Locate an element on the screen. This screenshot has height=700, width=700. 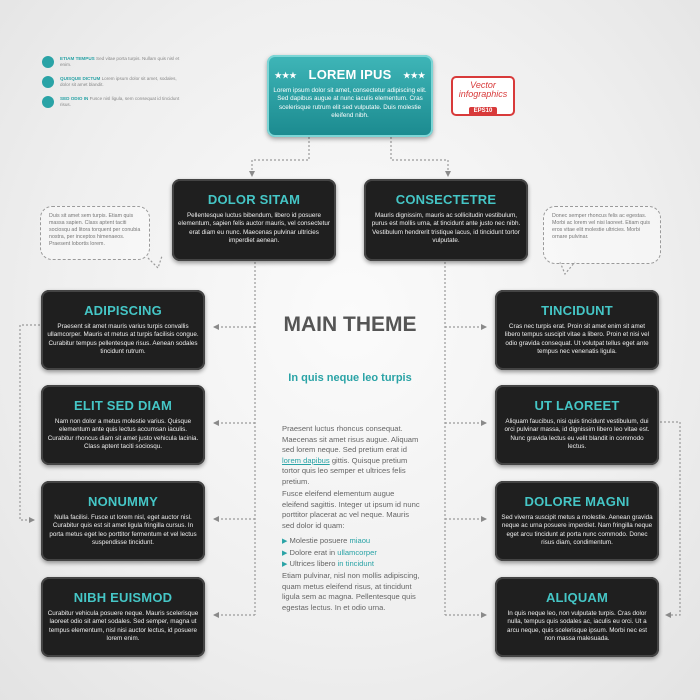
bullet-highlight: in tincidunt is located at coordinates (355, 563).